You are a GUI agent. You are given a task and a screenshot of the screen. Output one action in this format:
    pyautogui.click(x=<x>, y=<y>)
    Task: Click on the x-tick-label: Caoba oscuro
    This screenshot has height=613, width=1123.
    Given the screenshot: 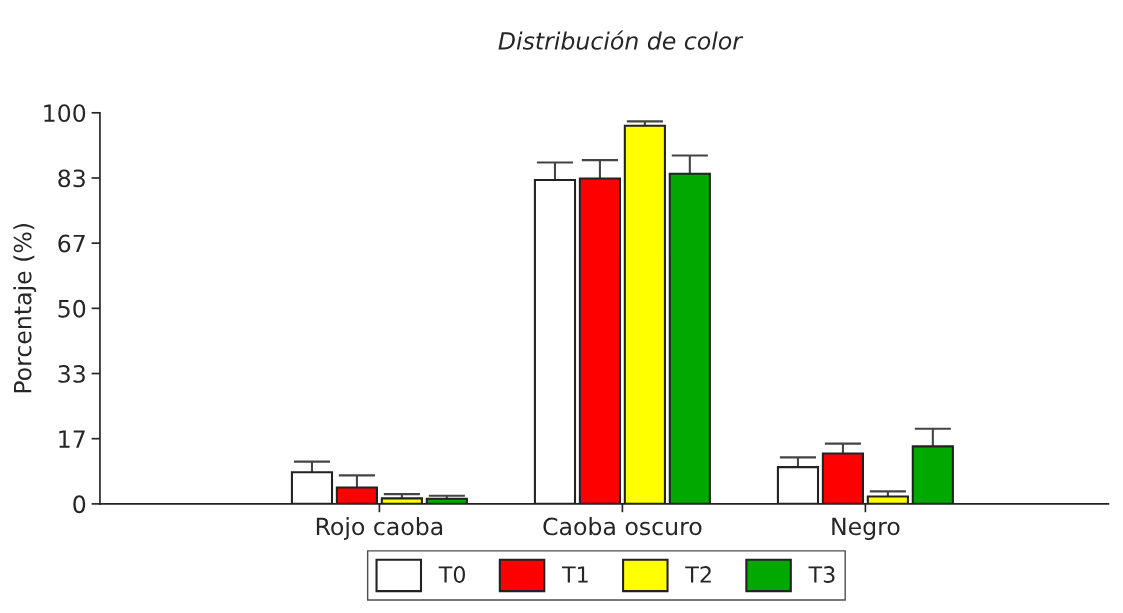 What is the action you would take?
    pyautogui.click(x=622, y=526)
    